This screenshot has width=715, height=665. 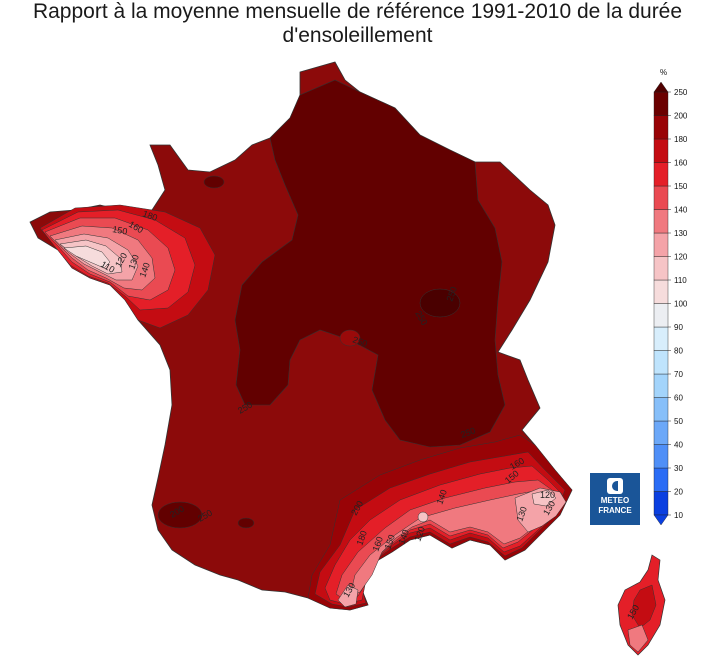 What do you see at coordinates (678, 398) in the screenshot?
I see `legend-tick-label: 60` at bounding box center [678, 398].